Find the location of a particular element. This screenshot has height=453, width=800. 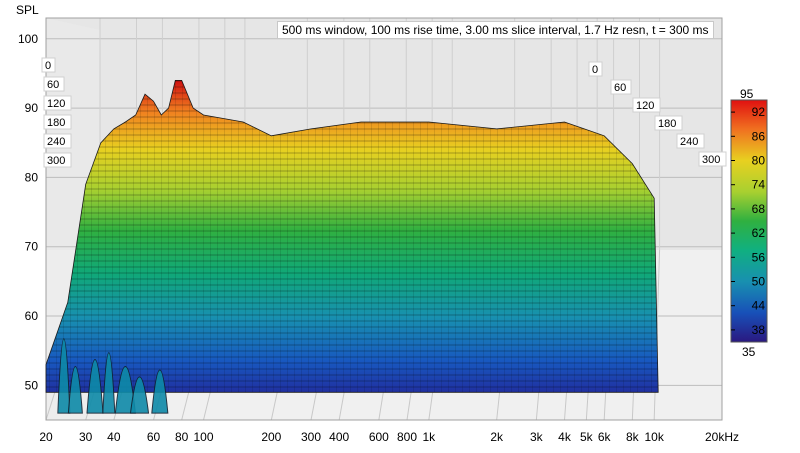

color-scale-tick-label: 56 is located at coordinates (759, 257).